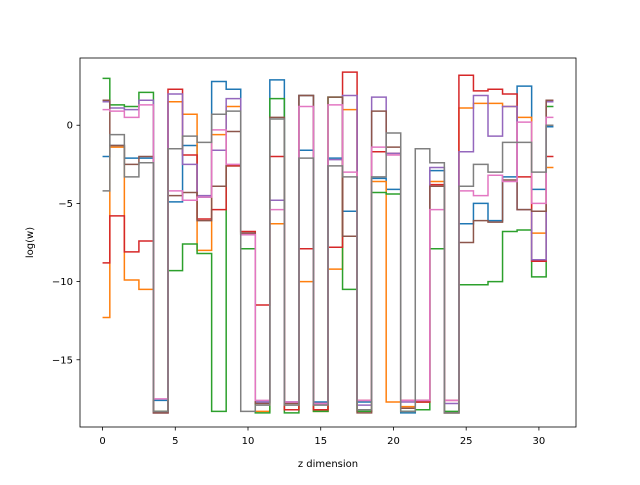 This screenshot has width=640, height=485. What do you see at coordinates (466, 441) in the screenshot?
I see `x-tick-label: 25` at bounding box center [466, 441].